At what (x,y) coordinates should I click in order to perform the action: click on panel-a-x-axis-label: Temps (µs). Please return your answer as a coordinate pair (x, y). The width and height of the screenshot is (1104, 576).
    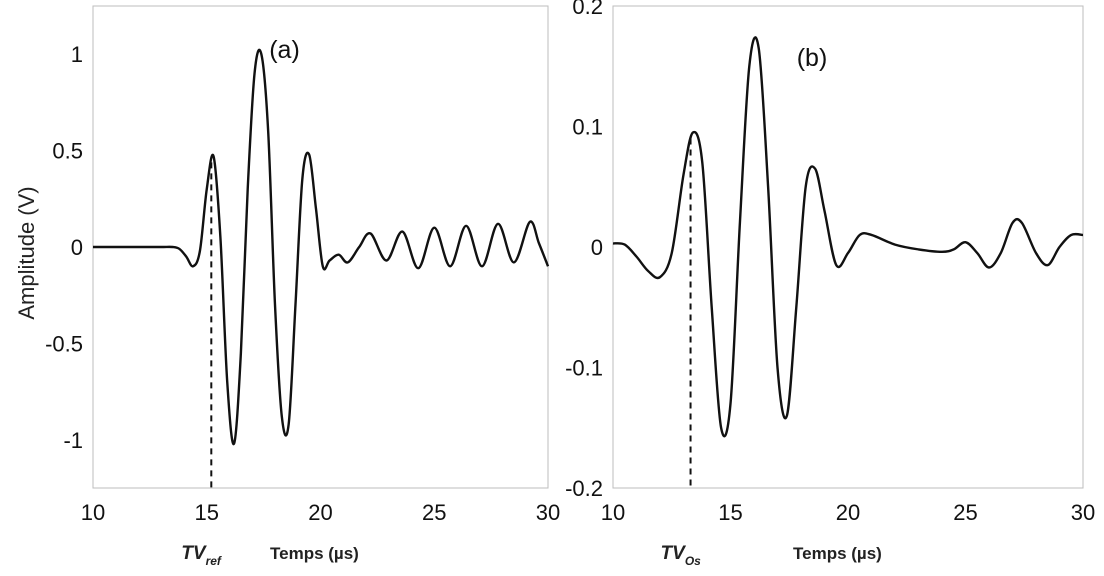
    Looking at the image, I should click on (314, 553).